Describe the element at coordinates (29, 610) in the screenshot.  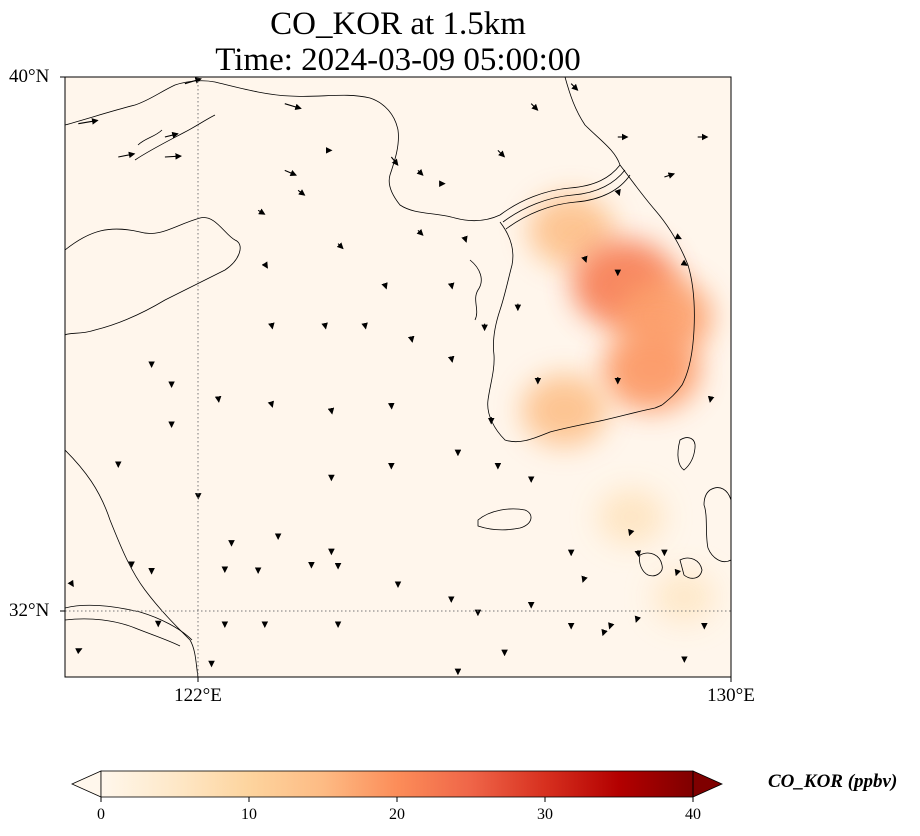
I see `lat-label-32: 32°N` at that location.